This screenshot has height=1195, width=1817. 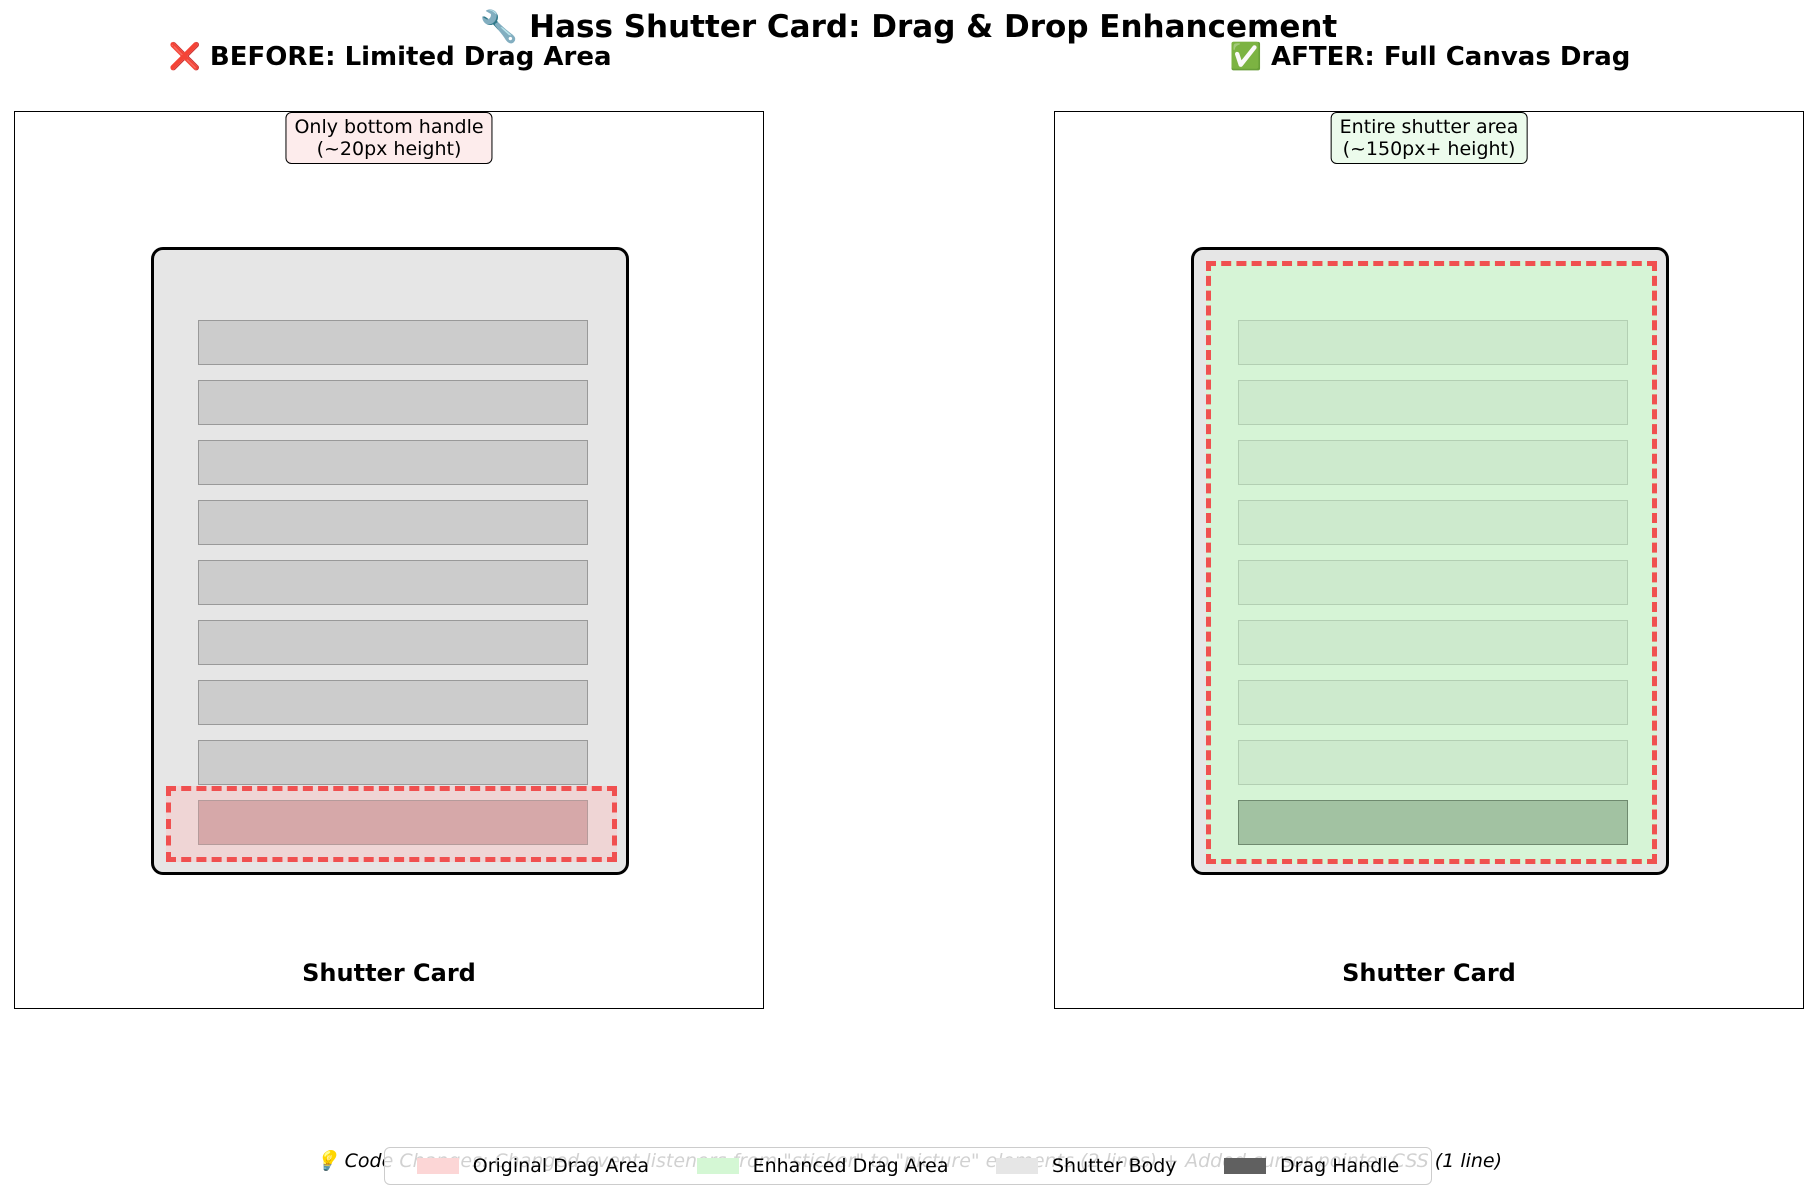 I want to click on before-panel-title: ❌ BEFORE: Limited Drag Area, so click(x=390, y=57).